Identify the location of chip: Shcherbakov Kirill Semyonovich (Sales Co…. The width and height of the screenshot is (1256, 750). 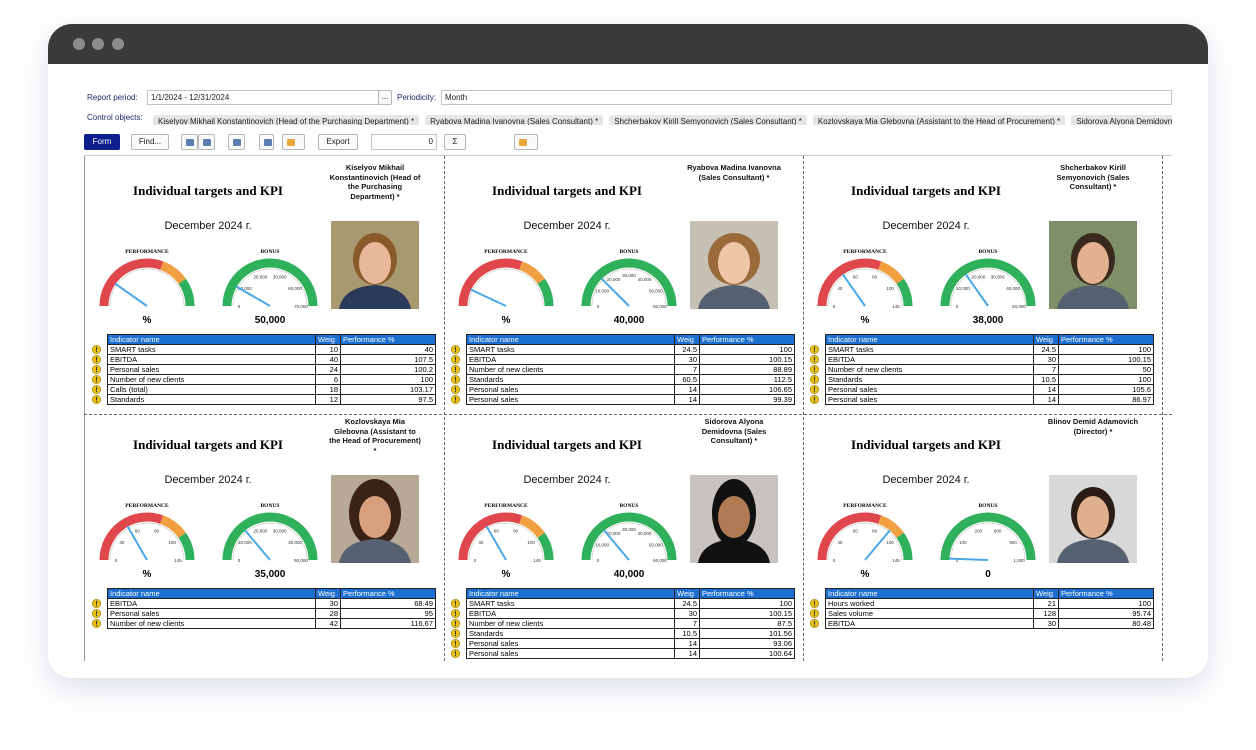
(708, 120).